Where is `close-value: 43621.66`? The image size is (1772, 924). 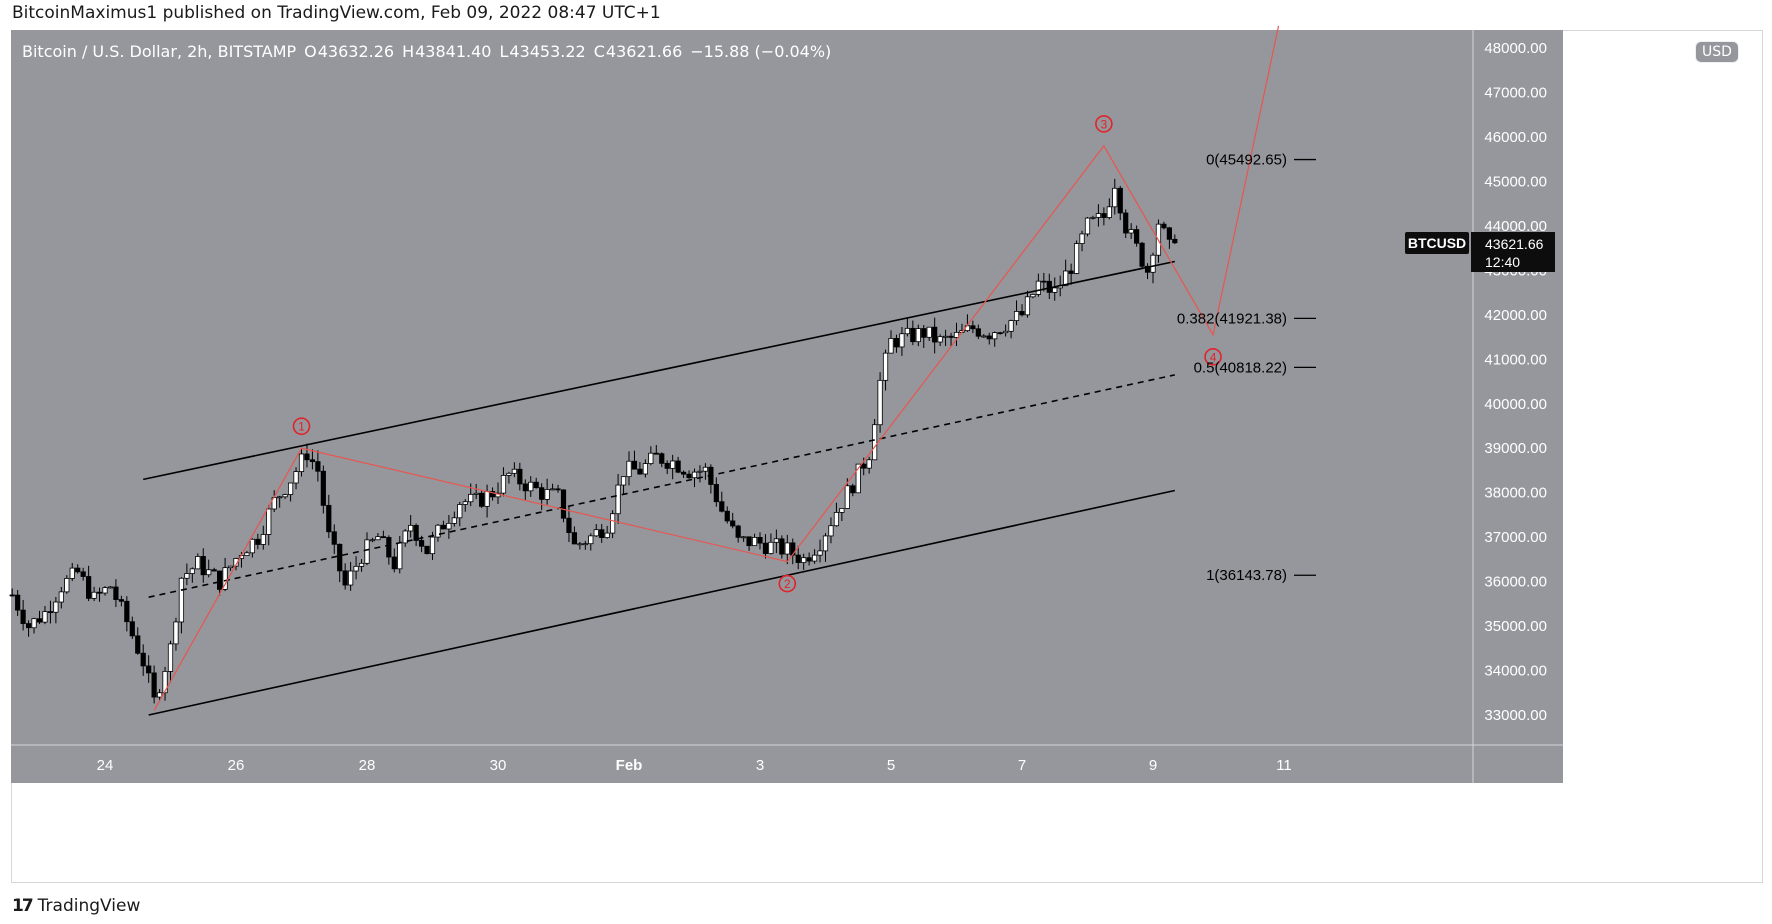 close-value: 43621.66 is located at coordinates (644, 51).